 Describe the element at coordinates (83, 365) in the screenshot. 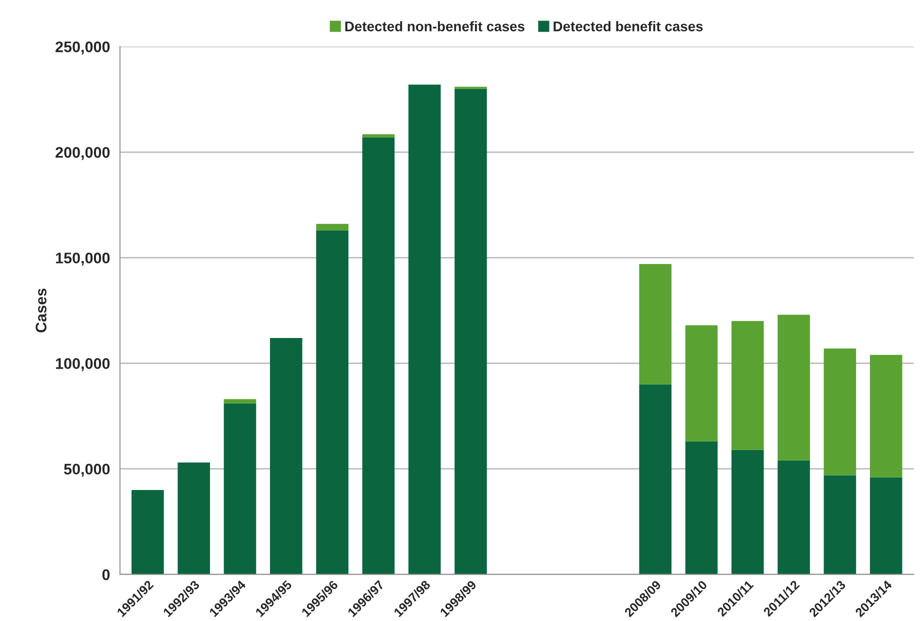

I see `y-tick-label: 100,000` at that location.